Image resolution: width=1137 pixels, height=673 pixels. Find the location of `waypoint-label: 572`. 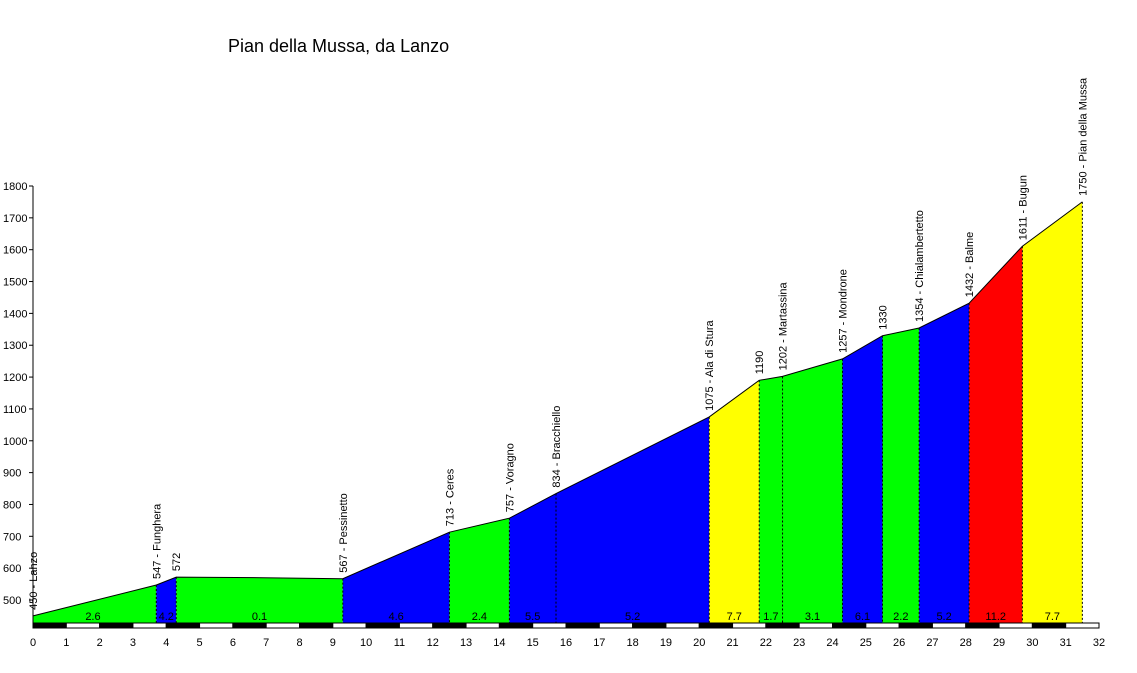

waypoint-label: 572 is located at coordinates (177, 562).